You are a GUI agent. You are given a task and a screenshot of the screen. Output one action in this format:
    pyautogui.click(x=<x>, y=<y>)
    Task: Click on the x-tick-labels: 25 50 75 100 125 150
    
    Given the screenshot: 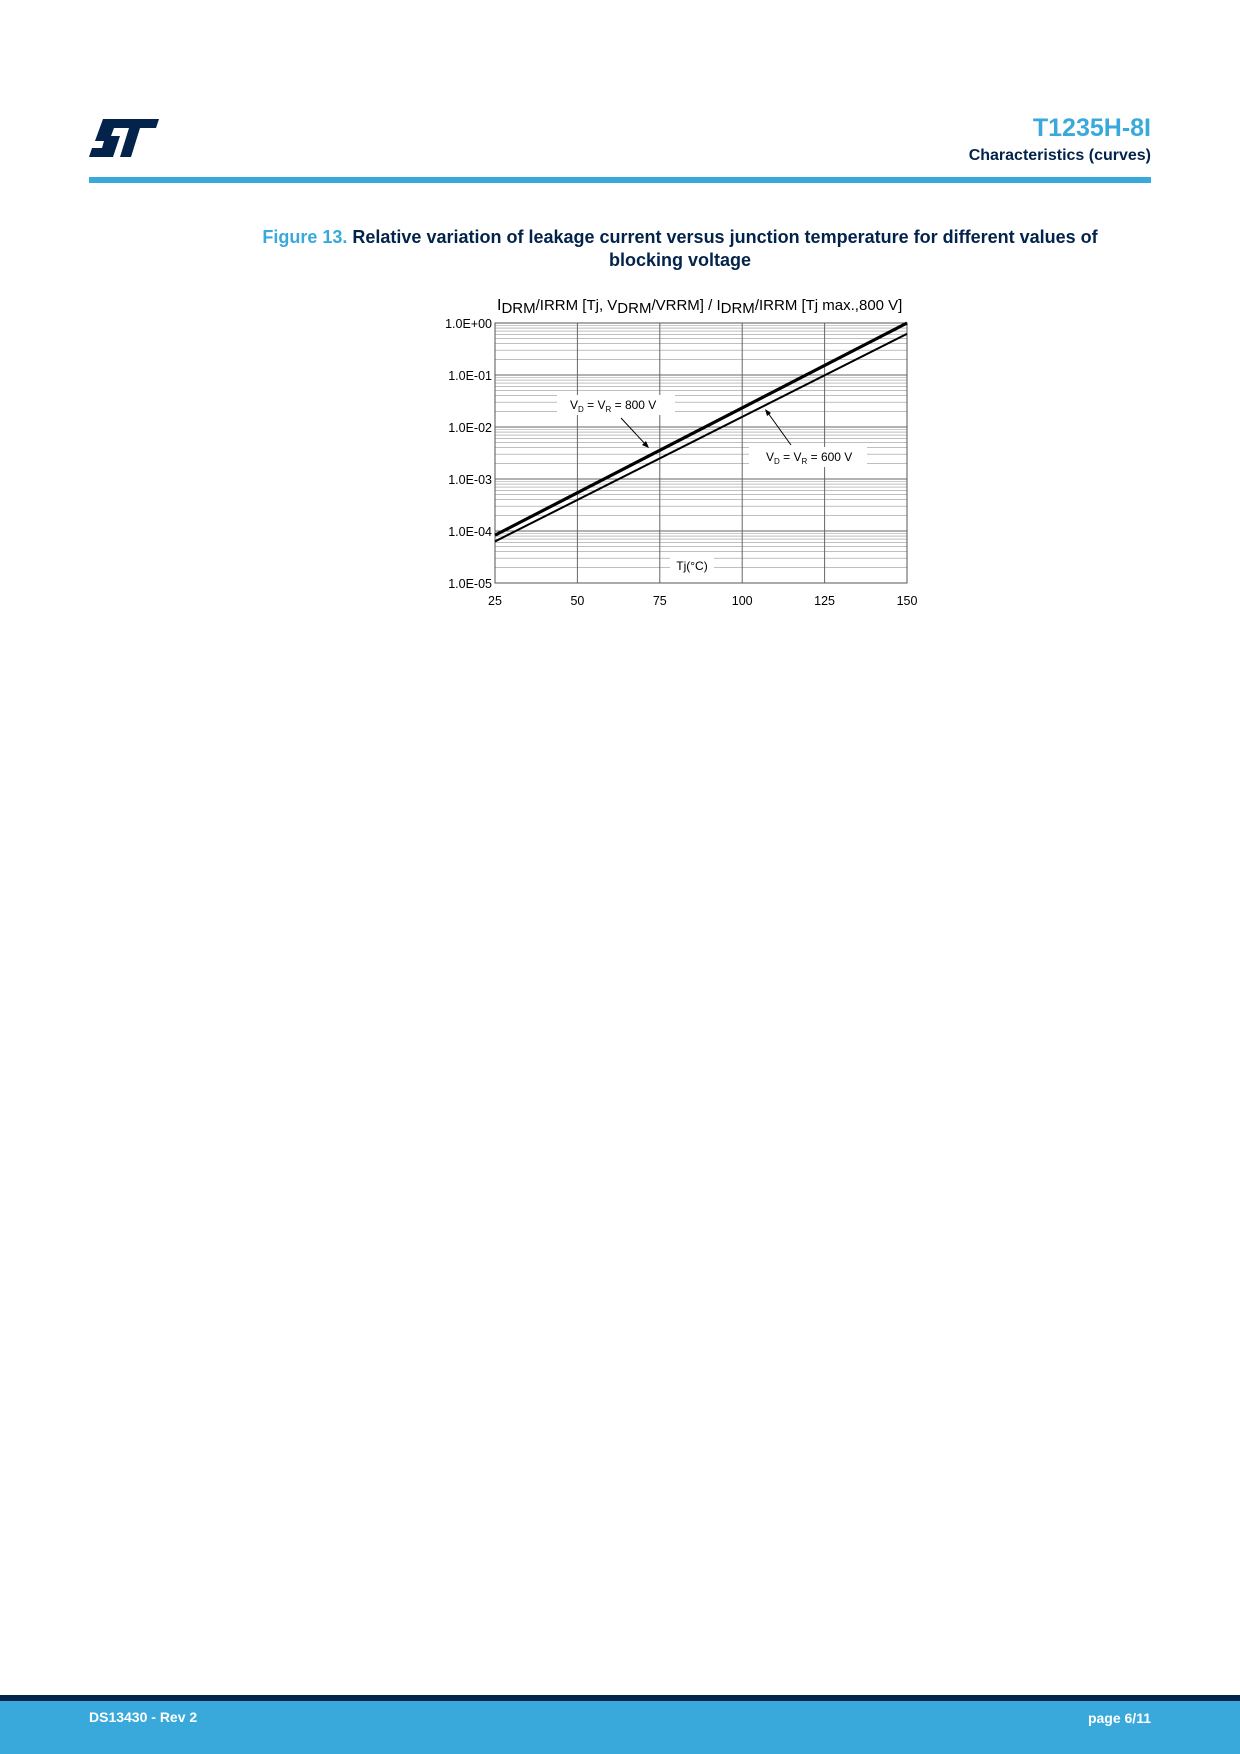 What is the action you would take?
    pyautogui.click(x=702, y=601)
    